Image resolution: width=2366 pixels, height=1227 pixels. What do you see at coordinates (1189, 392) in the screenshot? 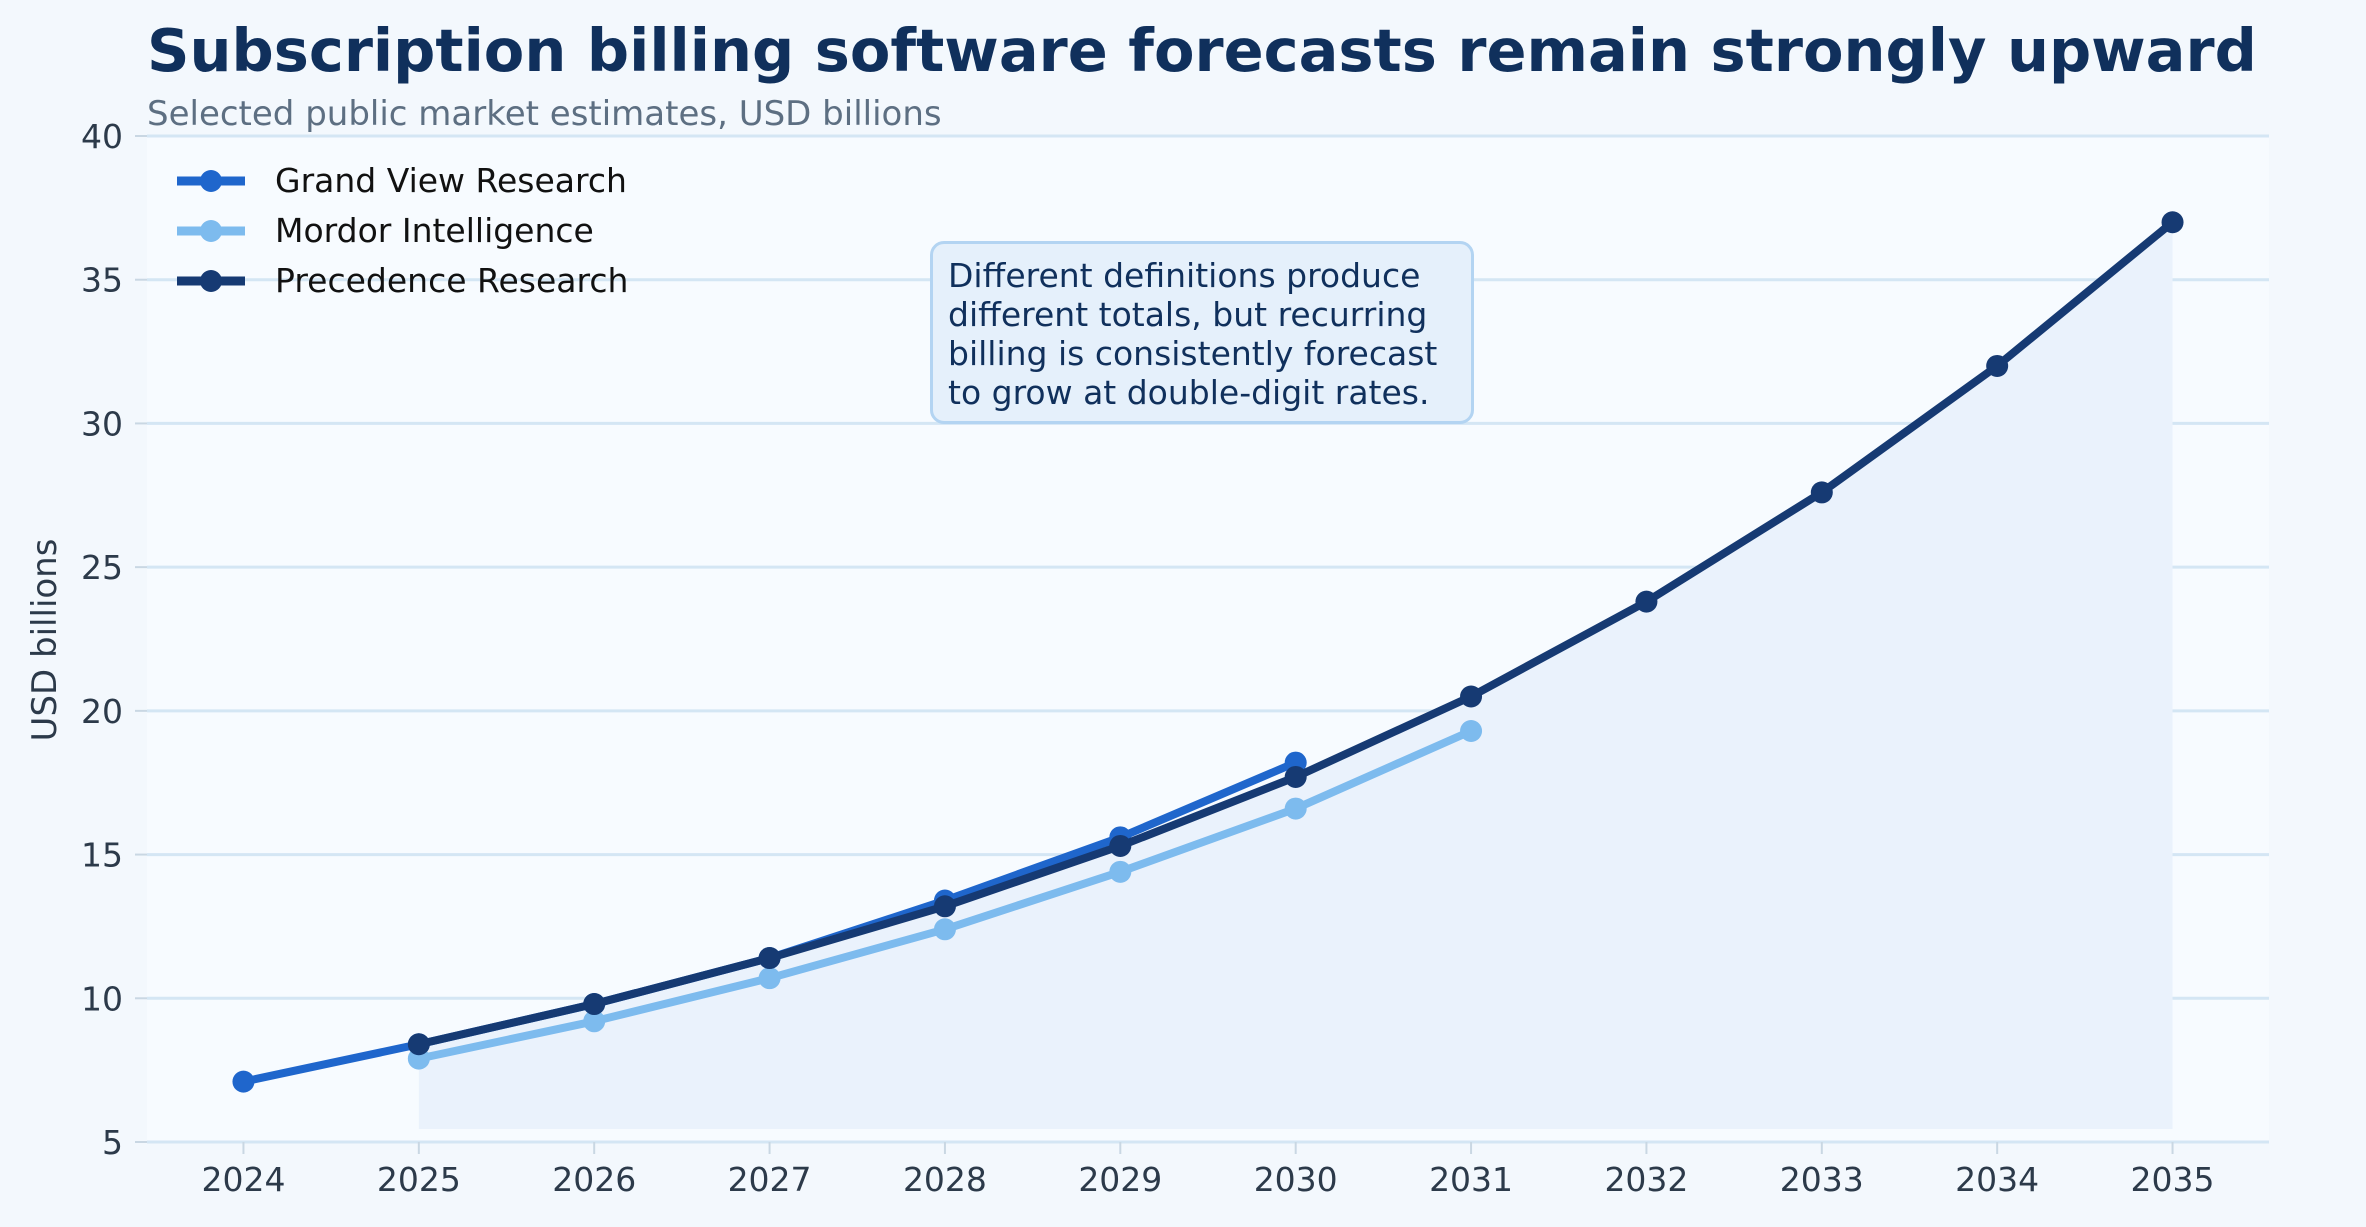
I see `annotation-line: to grow at double-digit rates.` at bounding box center [1189, 392].